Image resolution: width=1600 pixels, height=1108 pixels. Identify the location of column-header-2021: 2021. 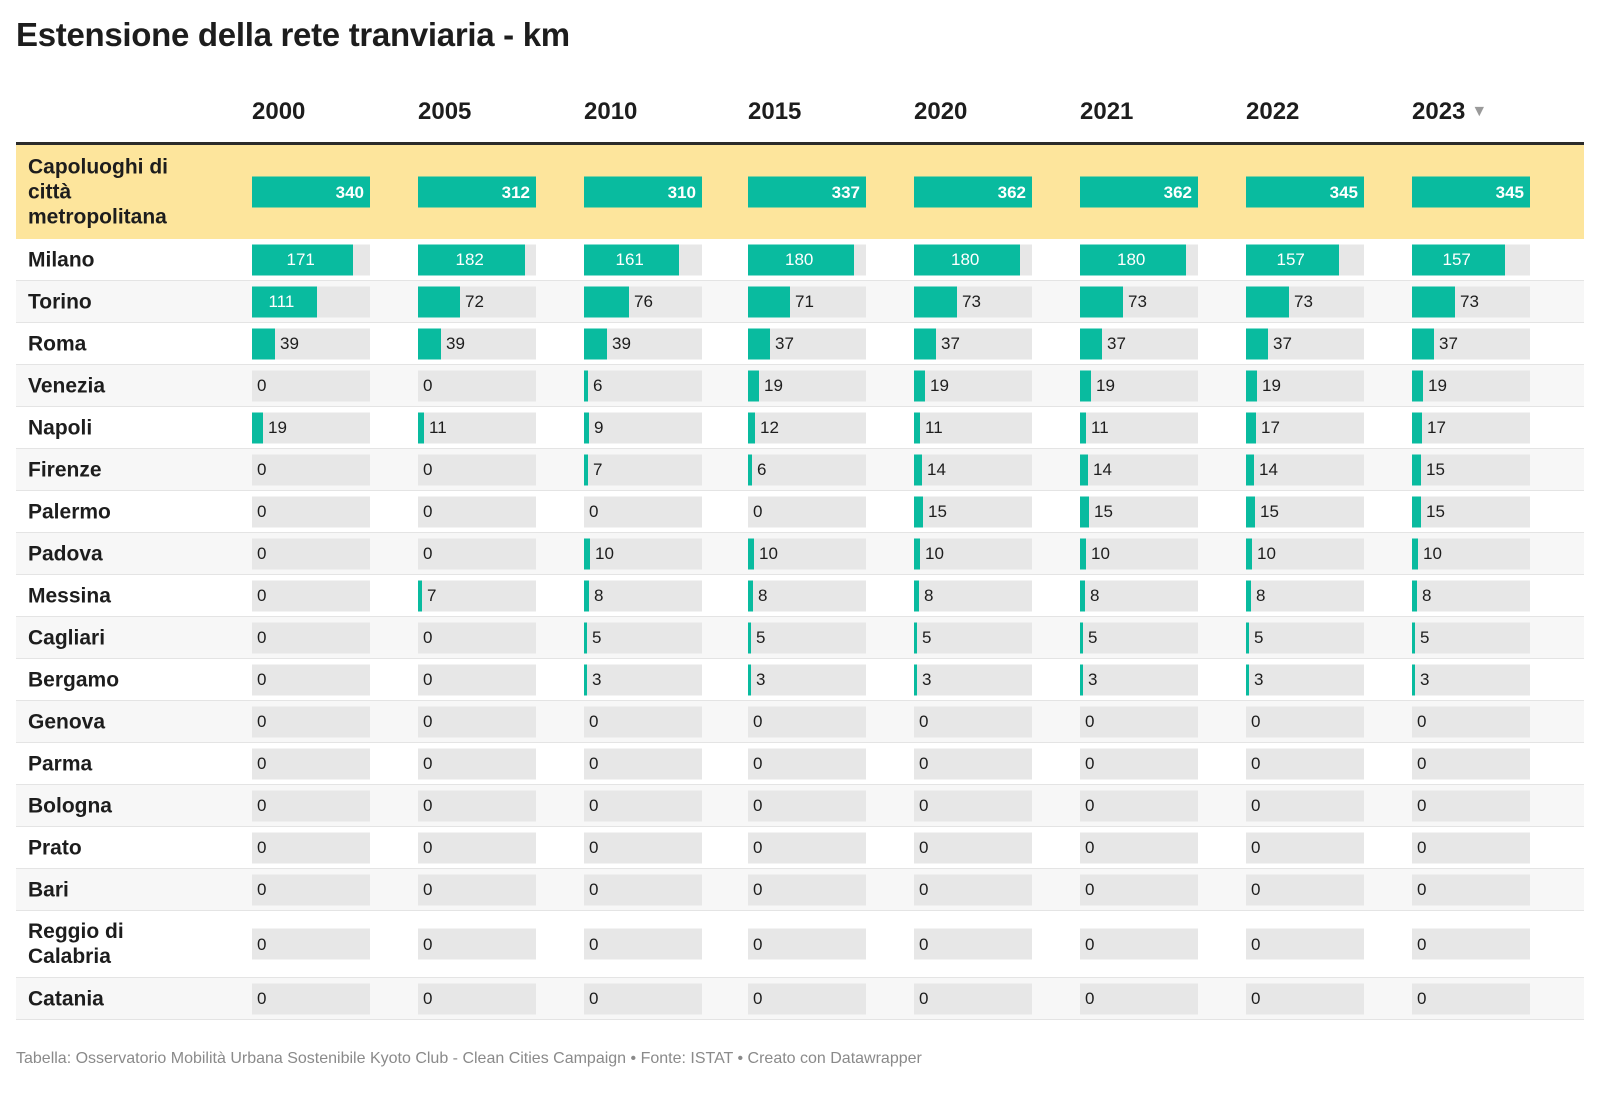
(1106, 112).